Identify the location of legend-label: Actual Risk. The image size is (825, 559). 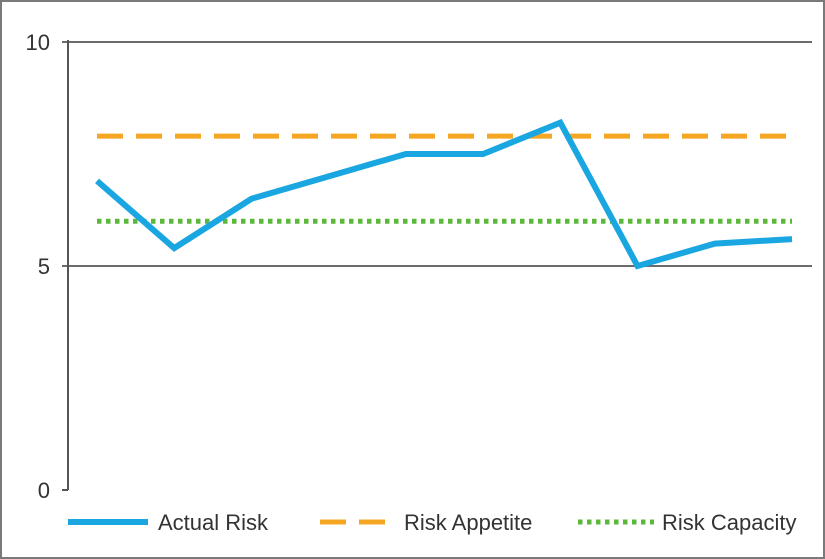
(213, 522).